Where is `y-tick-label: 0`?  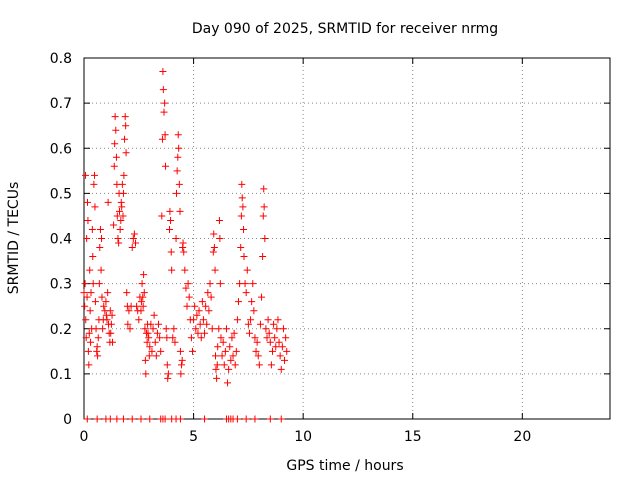 y-tick-label: 0 is located at coordinates (67, 420).